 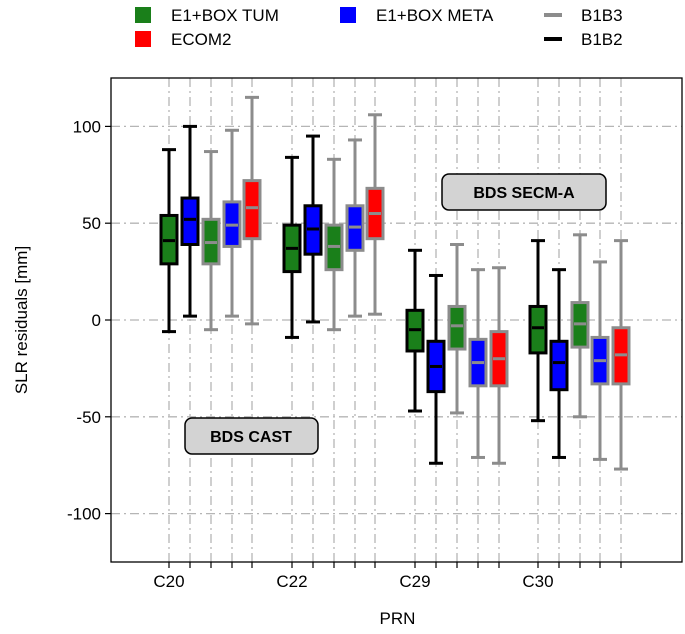 What do you see at coordinates (379, 27) in the screenshot?
I see `legend: E1+BOX TUM ECOM2 E1+BOX META B1B3 B1B2` at bounding box center [379, 27].